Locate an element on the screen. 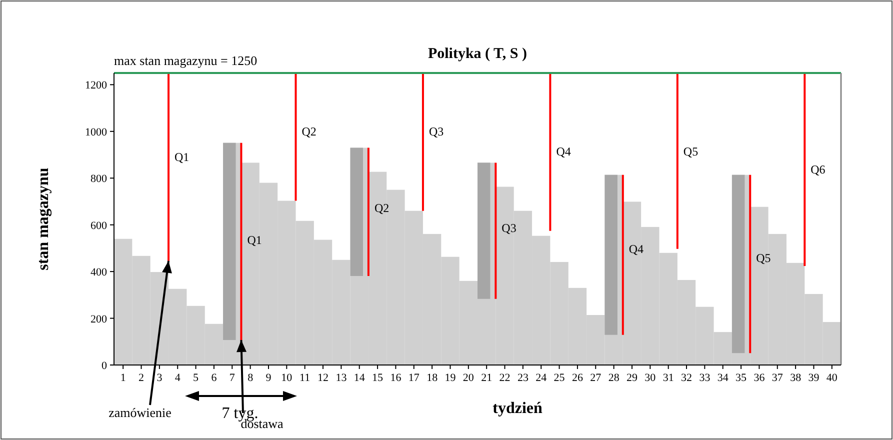  x-tick-label: 9 is located at coordinates (269, 378).